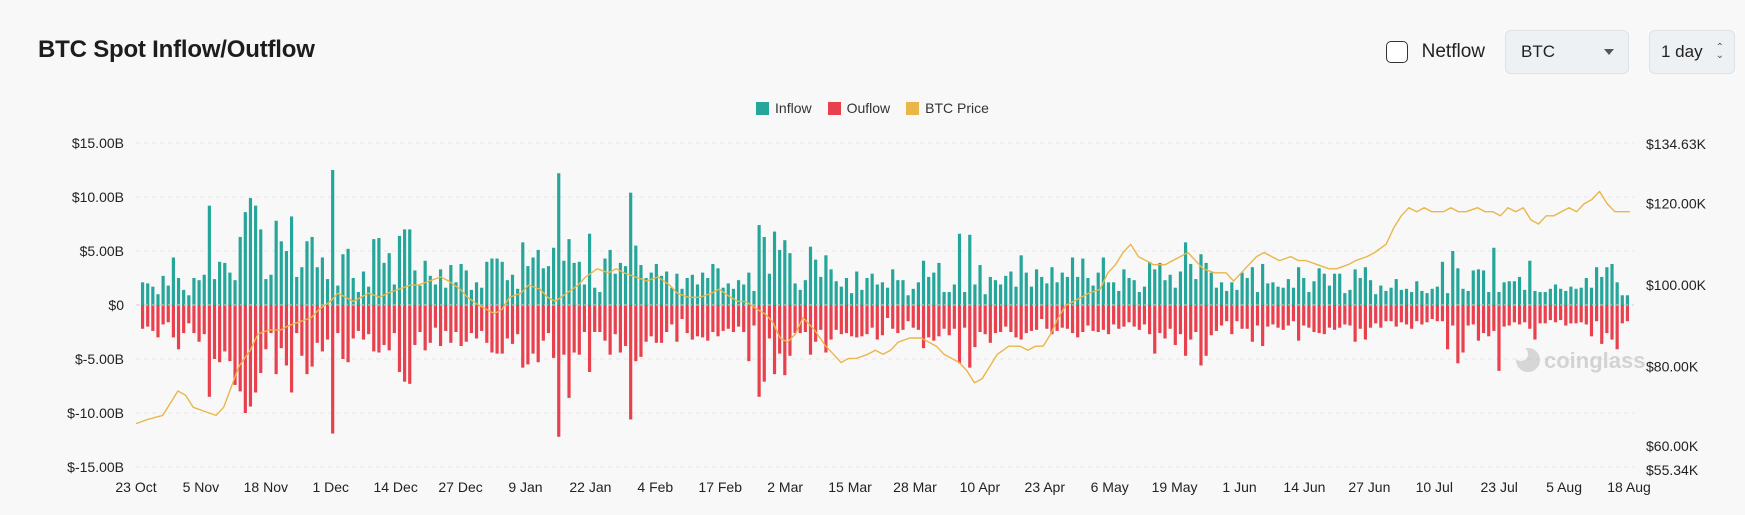 The image size is (1745, 515). What do you see at coordinates (201, 487) in the screenshot?
I see `x-tick-label: 5 Nov` at bounding box center [201, 487].